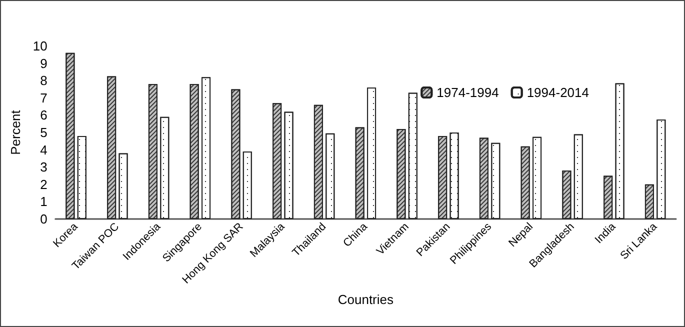 This screenshot has height=327, width=685. I want to click on y-tick-label: 4, so click(44, 150).